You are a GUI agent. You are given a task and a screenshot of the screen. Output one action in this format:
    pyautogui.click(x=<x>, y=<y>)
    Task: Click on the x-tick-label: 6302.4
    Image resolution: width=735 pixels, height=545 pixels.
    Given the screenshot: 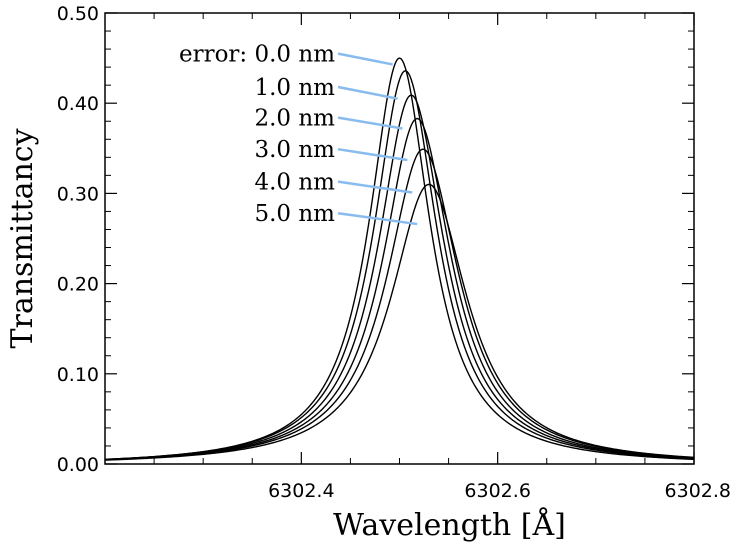 What is the action you would take?
    pyautogui.click(x=301, y=491)
    